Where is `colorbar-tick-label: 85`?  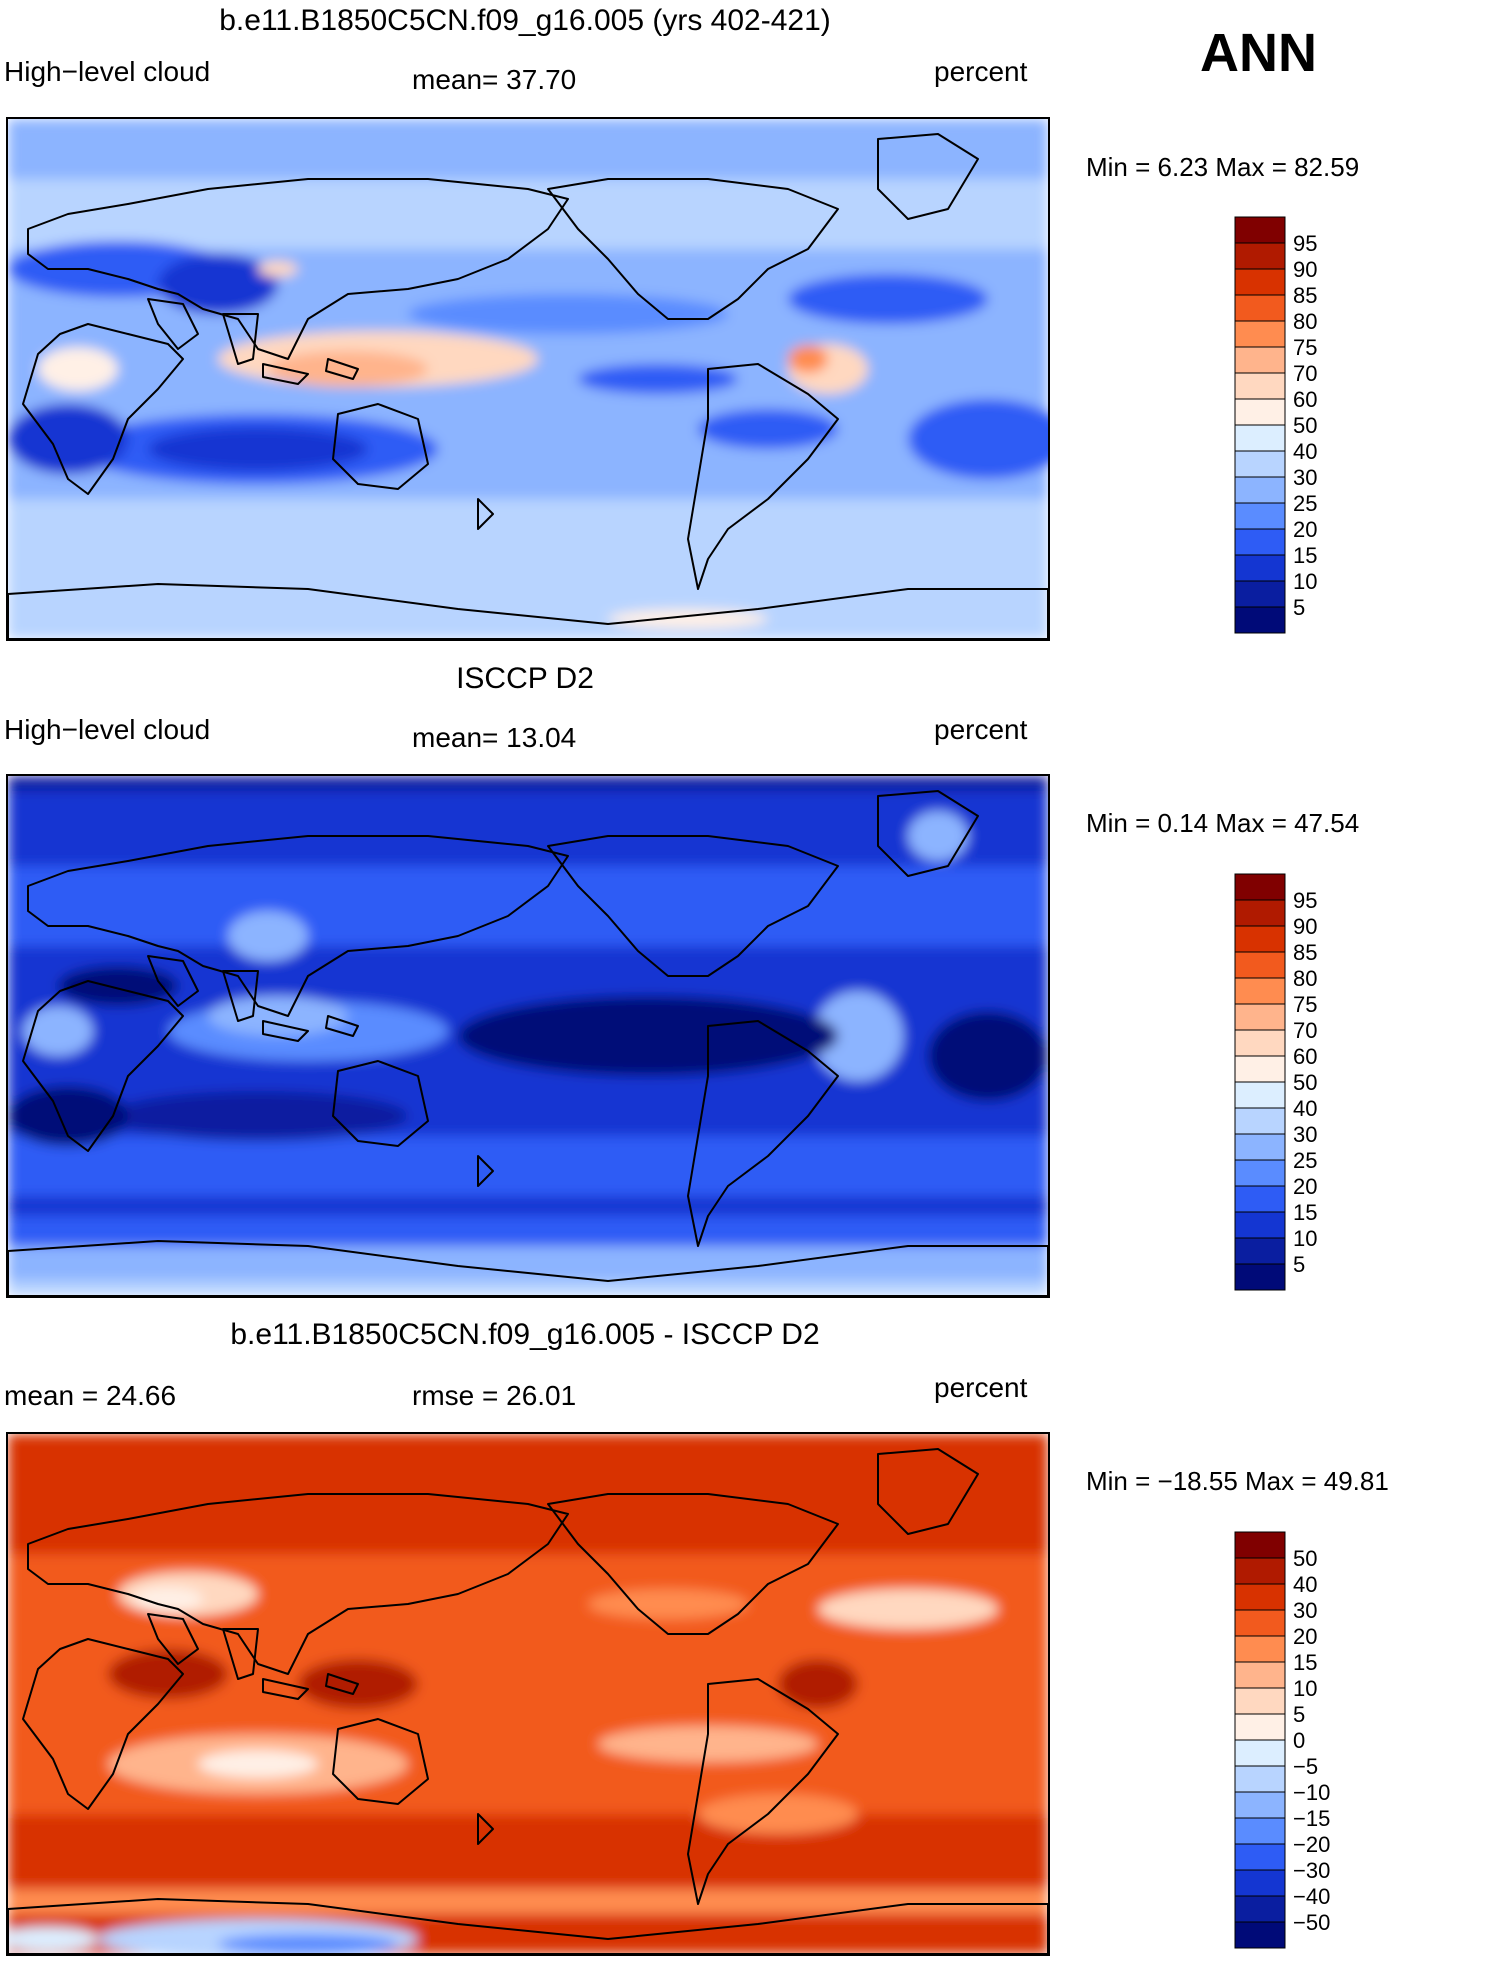 colorbar-tick-label: 85 is located at coordinates (1305, 295).